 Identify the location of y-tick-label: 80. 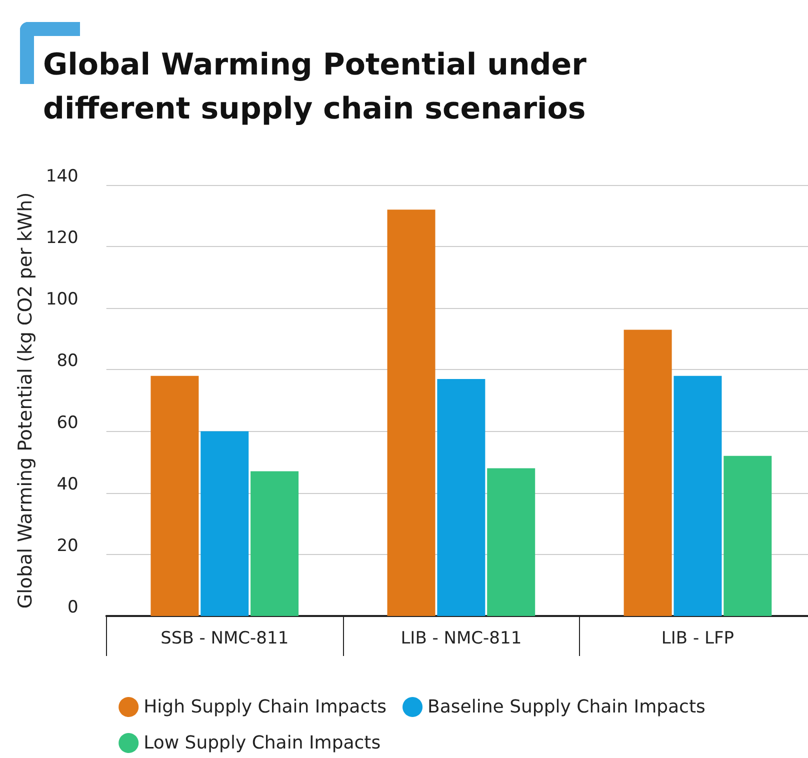
(67, 361).